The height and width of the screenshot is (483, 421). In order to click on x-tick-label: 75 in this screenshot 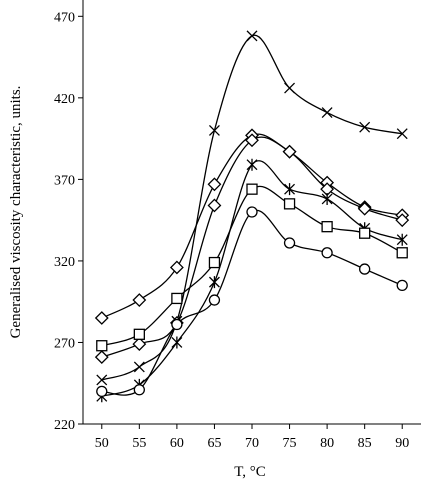, I will do `click(290, 443)`.